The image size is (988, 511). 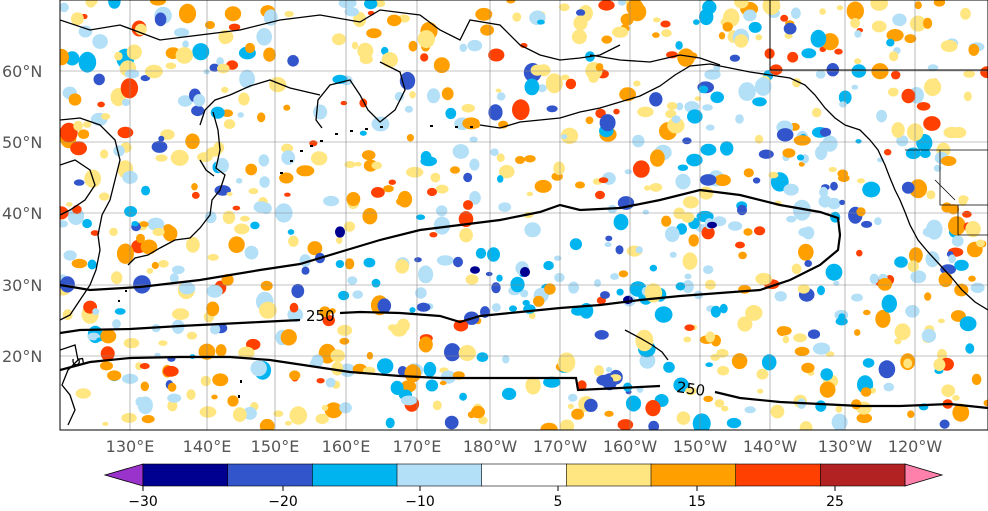 I want to click on colorbar-tick-label: 15, so click(x=697, y=502).